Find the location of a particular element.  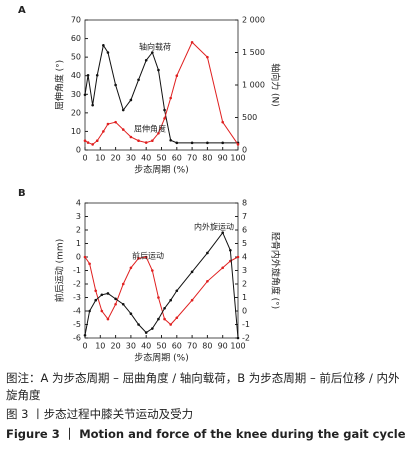

y-tick-label: 60 is located at coordinates (76, 38).